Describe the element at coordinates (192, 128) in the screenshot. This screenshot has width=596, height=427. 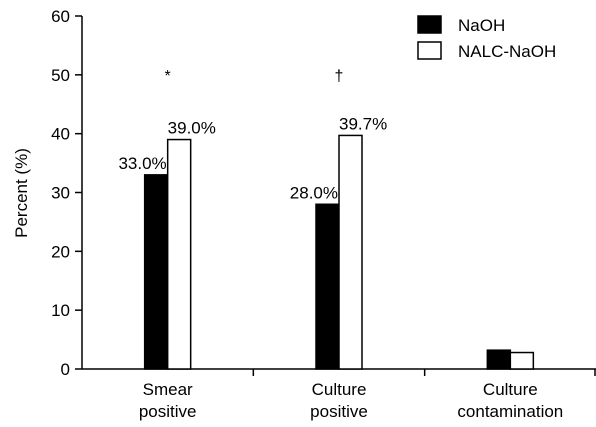
I see `data-label: 39.0%` at that location.